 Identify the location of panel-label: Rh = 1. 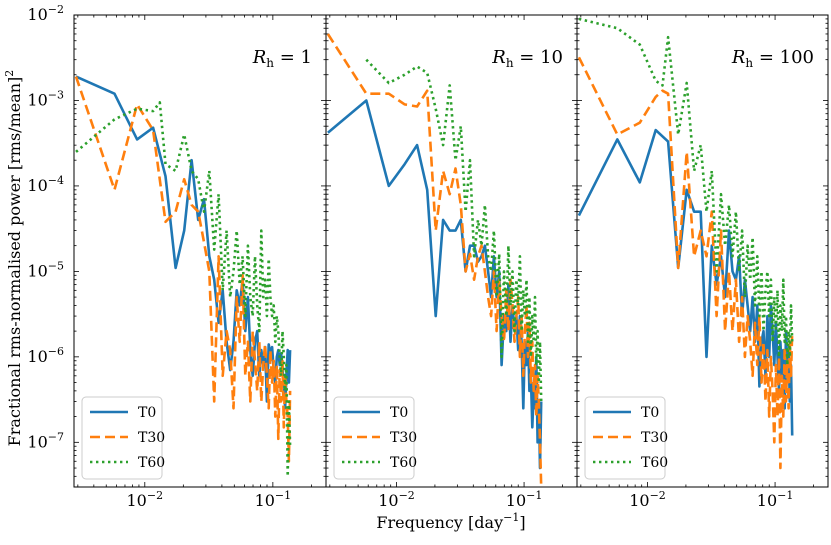
(282, 58).